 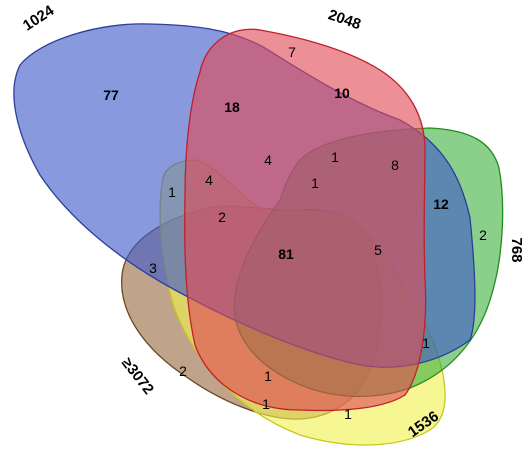 I want to click on region-count: 10, so click(x=342, y=93).